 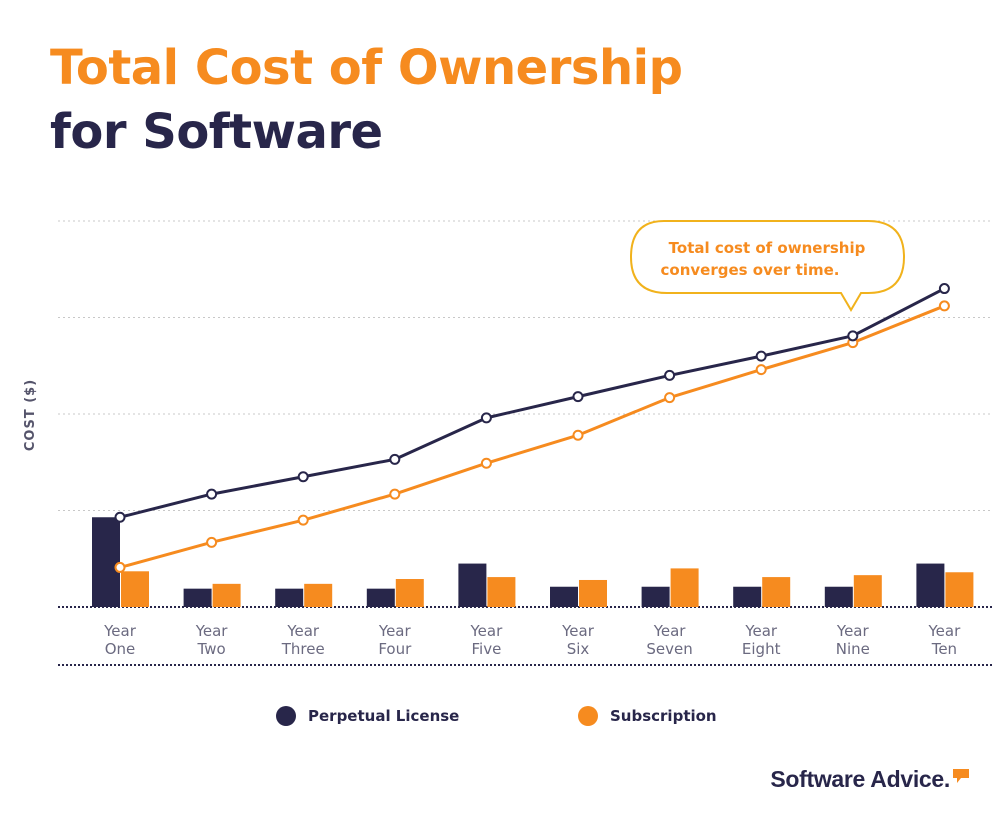 What do you see at coordinates (366, 68) in the screenshot?
I see `chart-title-line1: Total Cost of Ownership` at bounding box center [366, 68].